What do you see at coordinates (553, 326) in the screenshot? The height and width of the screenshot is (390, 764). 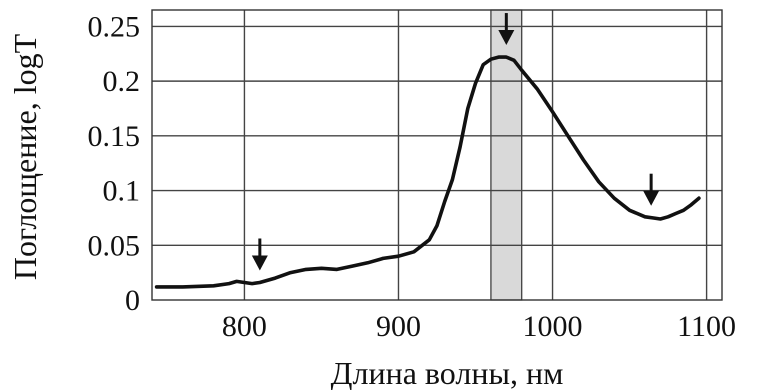 I see `x-tick-label: 1000` at bounding box center [553, 326].